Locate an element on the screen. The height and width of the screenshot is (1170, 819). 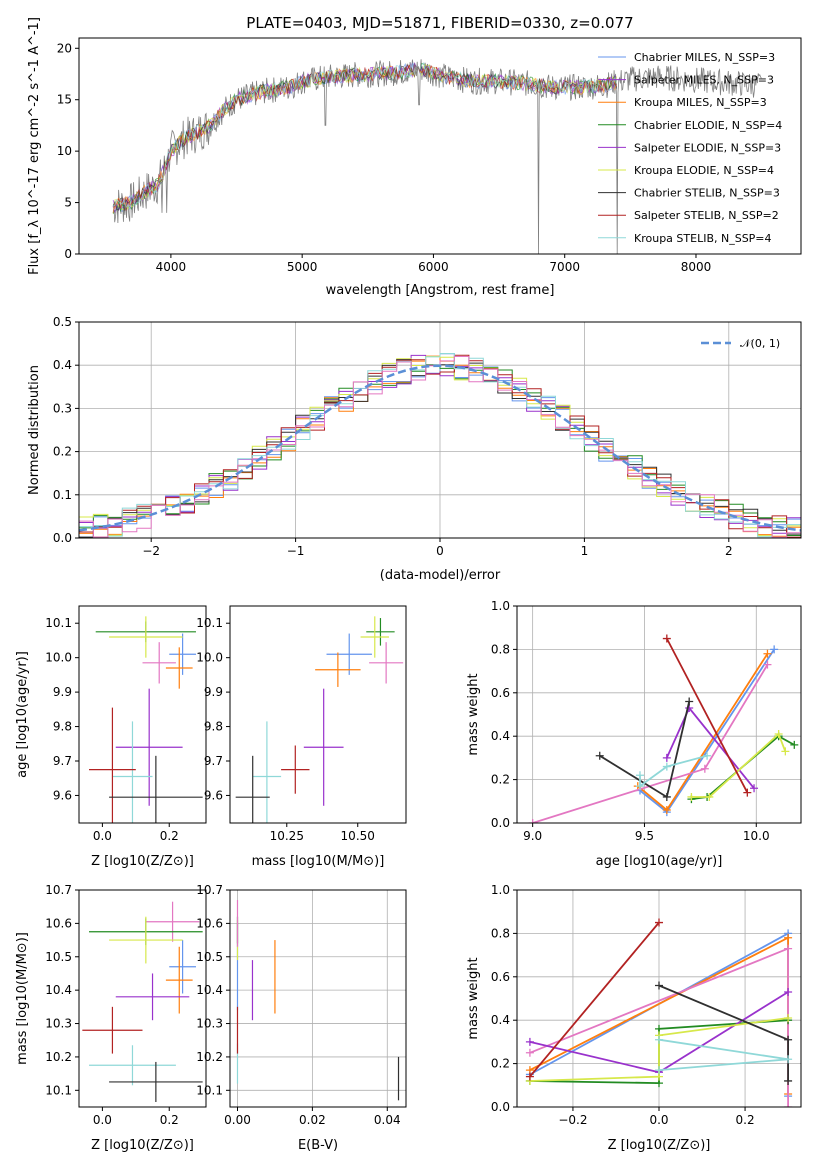
legend-entry: Kroupa ELODIE, N_SSP=4 is located at coordinates (704, 170).